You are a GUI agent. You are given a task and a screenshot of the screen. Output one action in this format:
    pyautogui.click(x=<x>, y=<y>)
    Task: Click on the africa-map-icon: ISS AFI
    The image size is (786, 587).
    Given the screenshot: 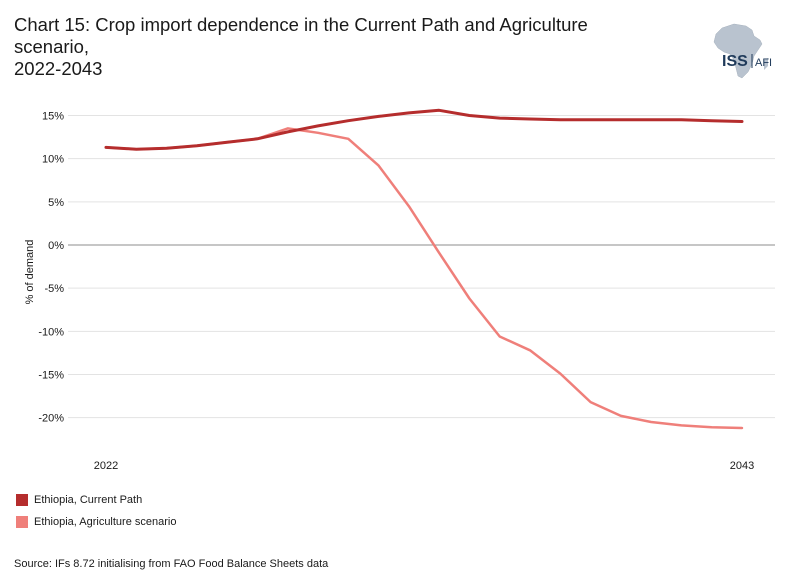 What is the action you would take?
    pyautogui.click(x=742, y=51)
    